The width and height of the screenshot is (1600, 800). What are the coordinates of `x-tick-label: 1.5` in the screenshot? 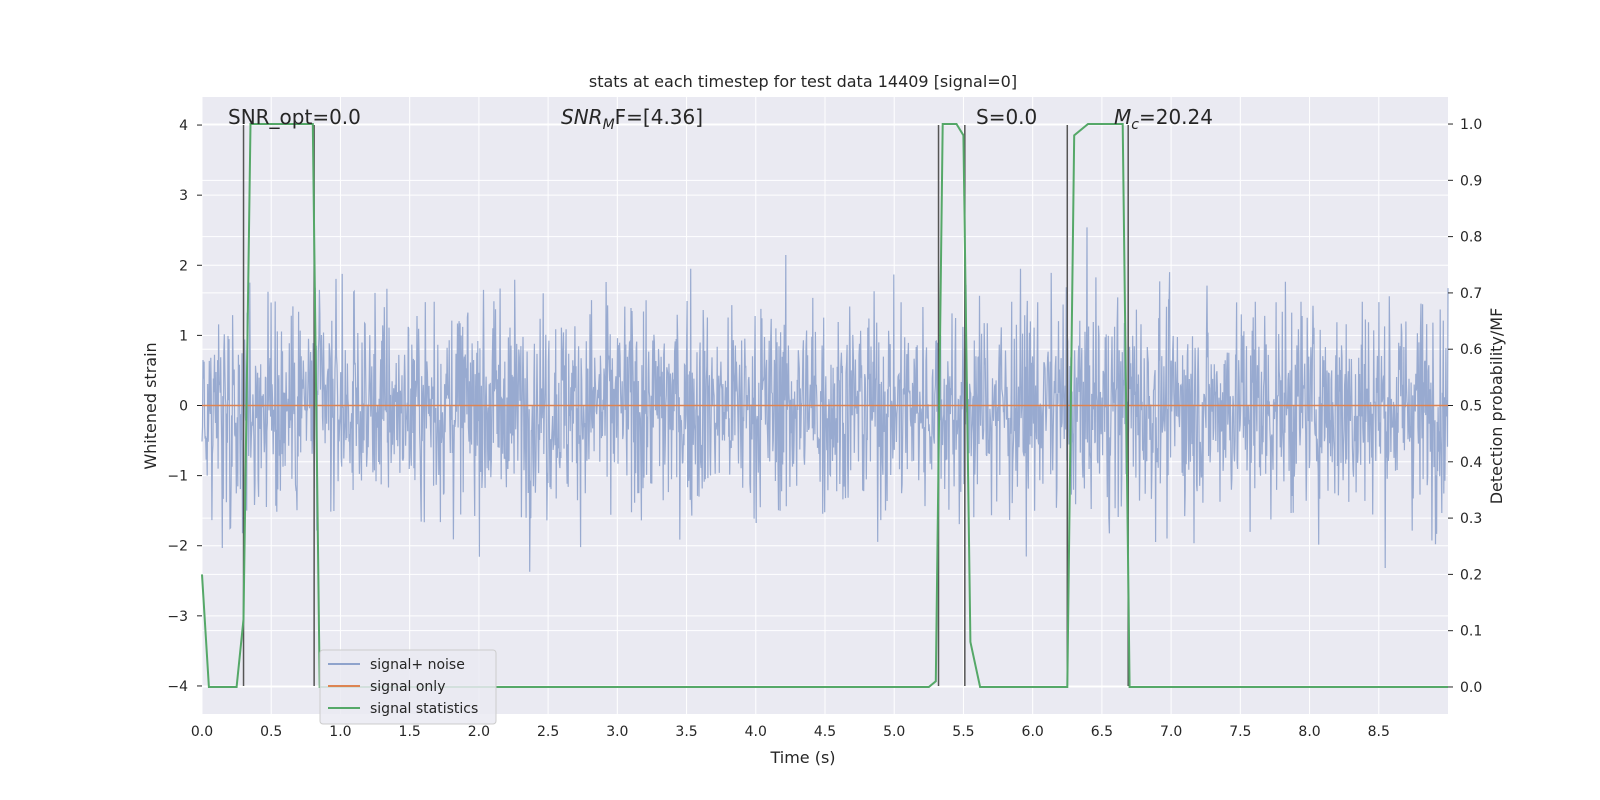 It's located at (410, 732).